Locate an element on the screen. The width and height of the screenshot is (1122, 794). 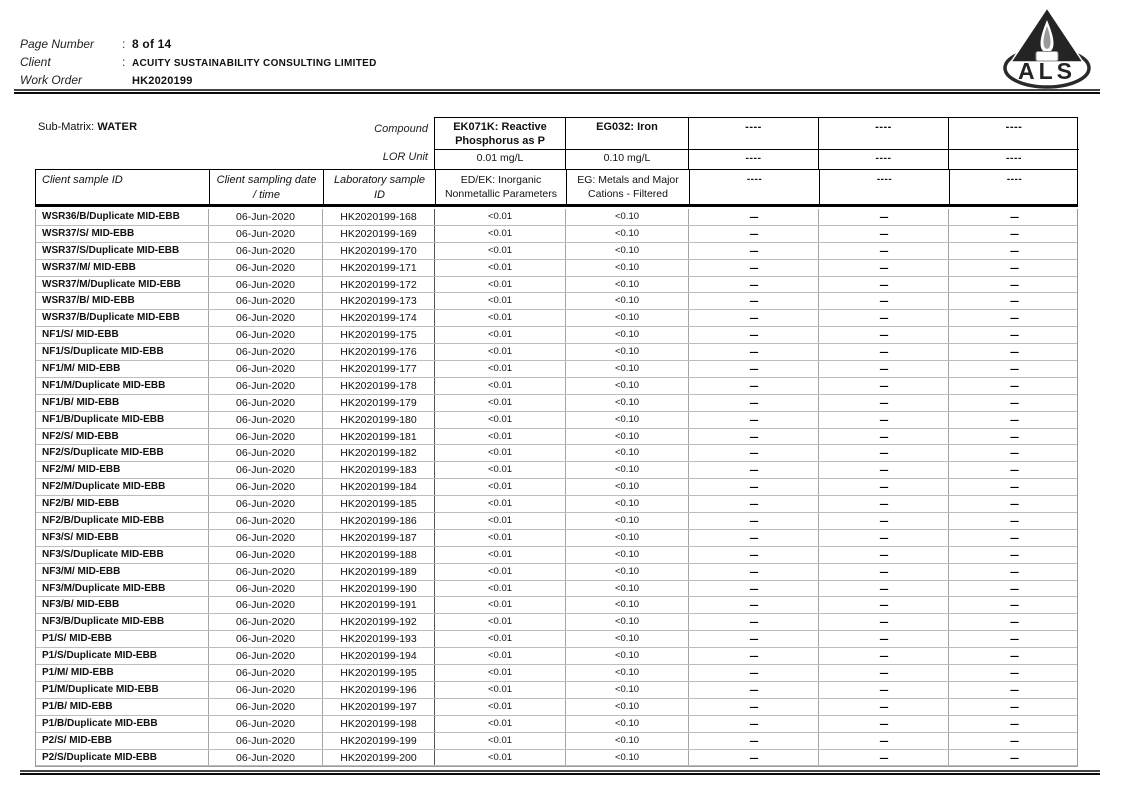
lor-col-2: 0.10 mg/L is located at coordinates (626, 159).